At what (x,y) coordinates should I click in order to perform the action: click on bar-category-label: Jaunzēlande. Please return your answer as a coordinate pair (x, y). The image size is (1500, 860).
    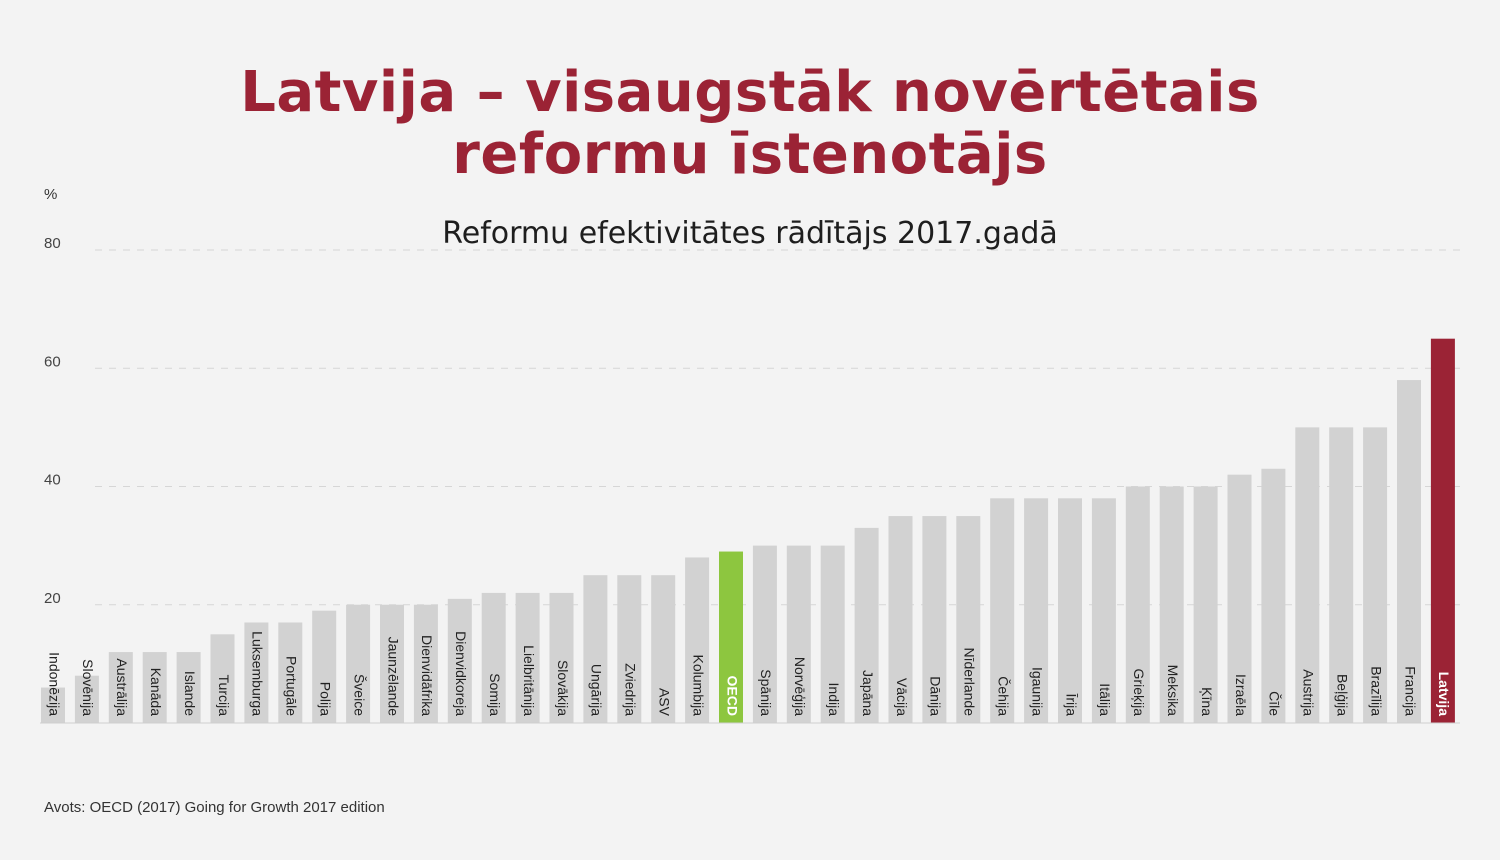
    Looking at the image, I should click on (393, 677).